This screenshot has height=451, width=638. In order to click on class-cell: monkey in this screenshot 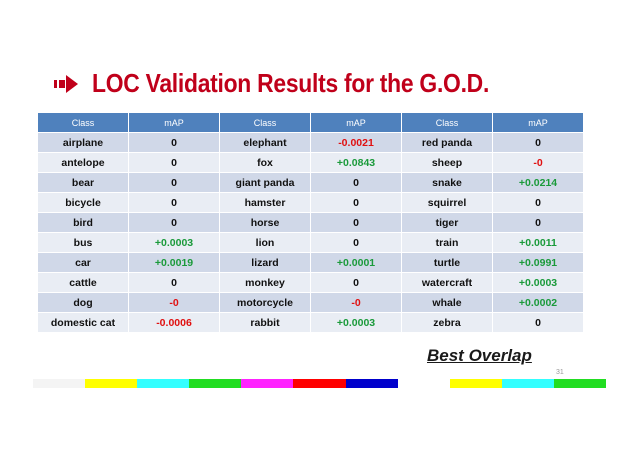, I will do `click(265, 282)`.